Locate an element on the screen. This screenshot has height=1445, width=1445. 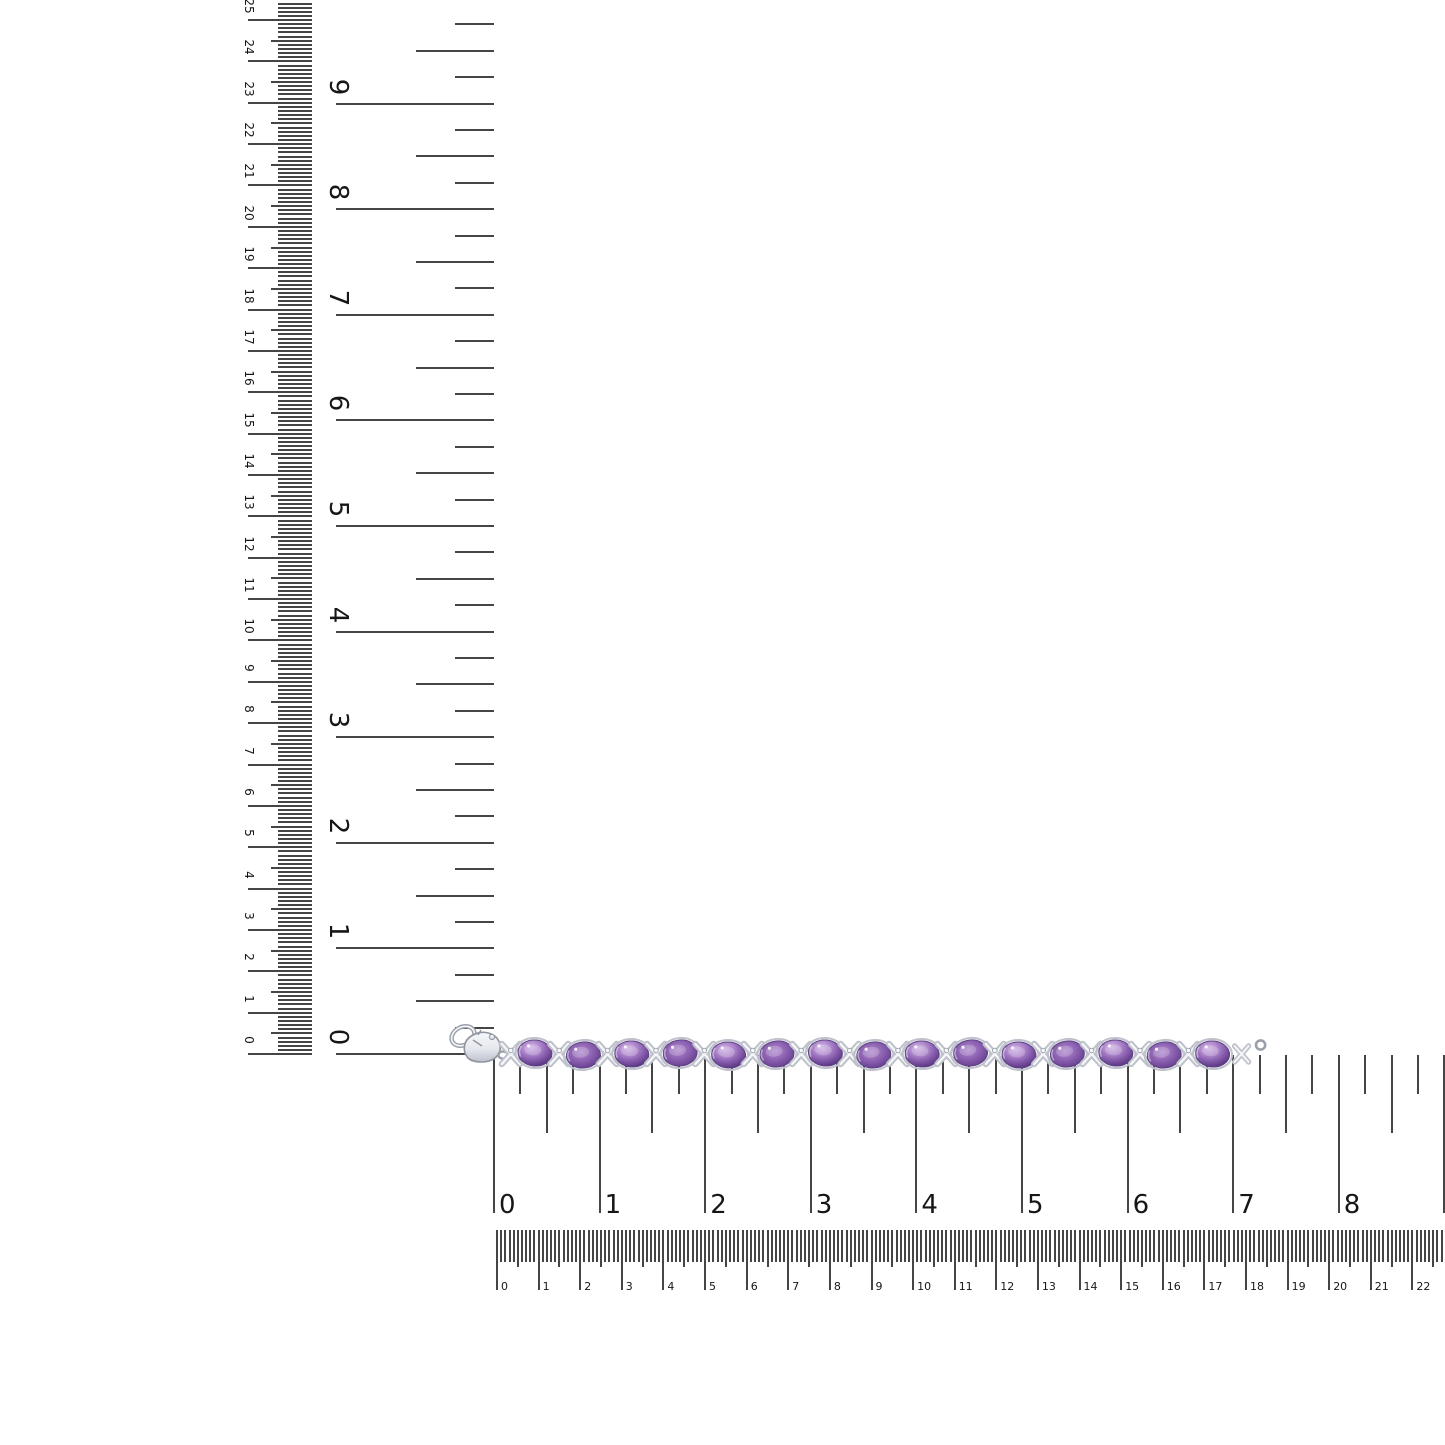
lobster-clasp is located at coordinates (479, 1043).